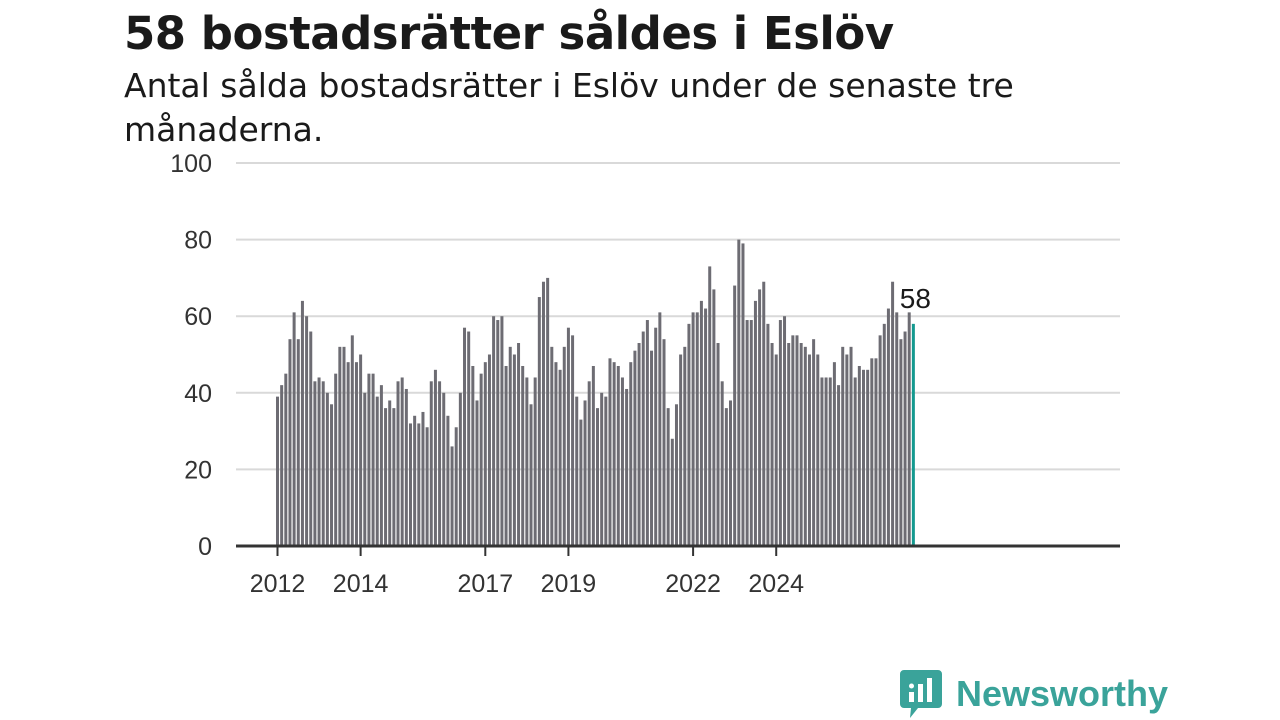  Describe the element at coordinates (278, 584) in the screenshot. I see `x-tick-label: 2012` at that location.